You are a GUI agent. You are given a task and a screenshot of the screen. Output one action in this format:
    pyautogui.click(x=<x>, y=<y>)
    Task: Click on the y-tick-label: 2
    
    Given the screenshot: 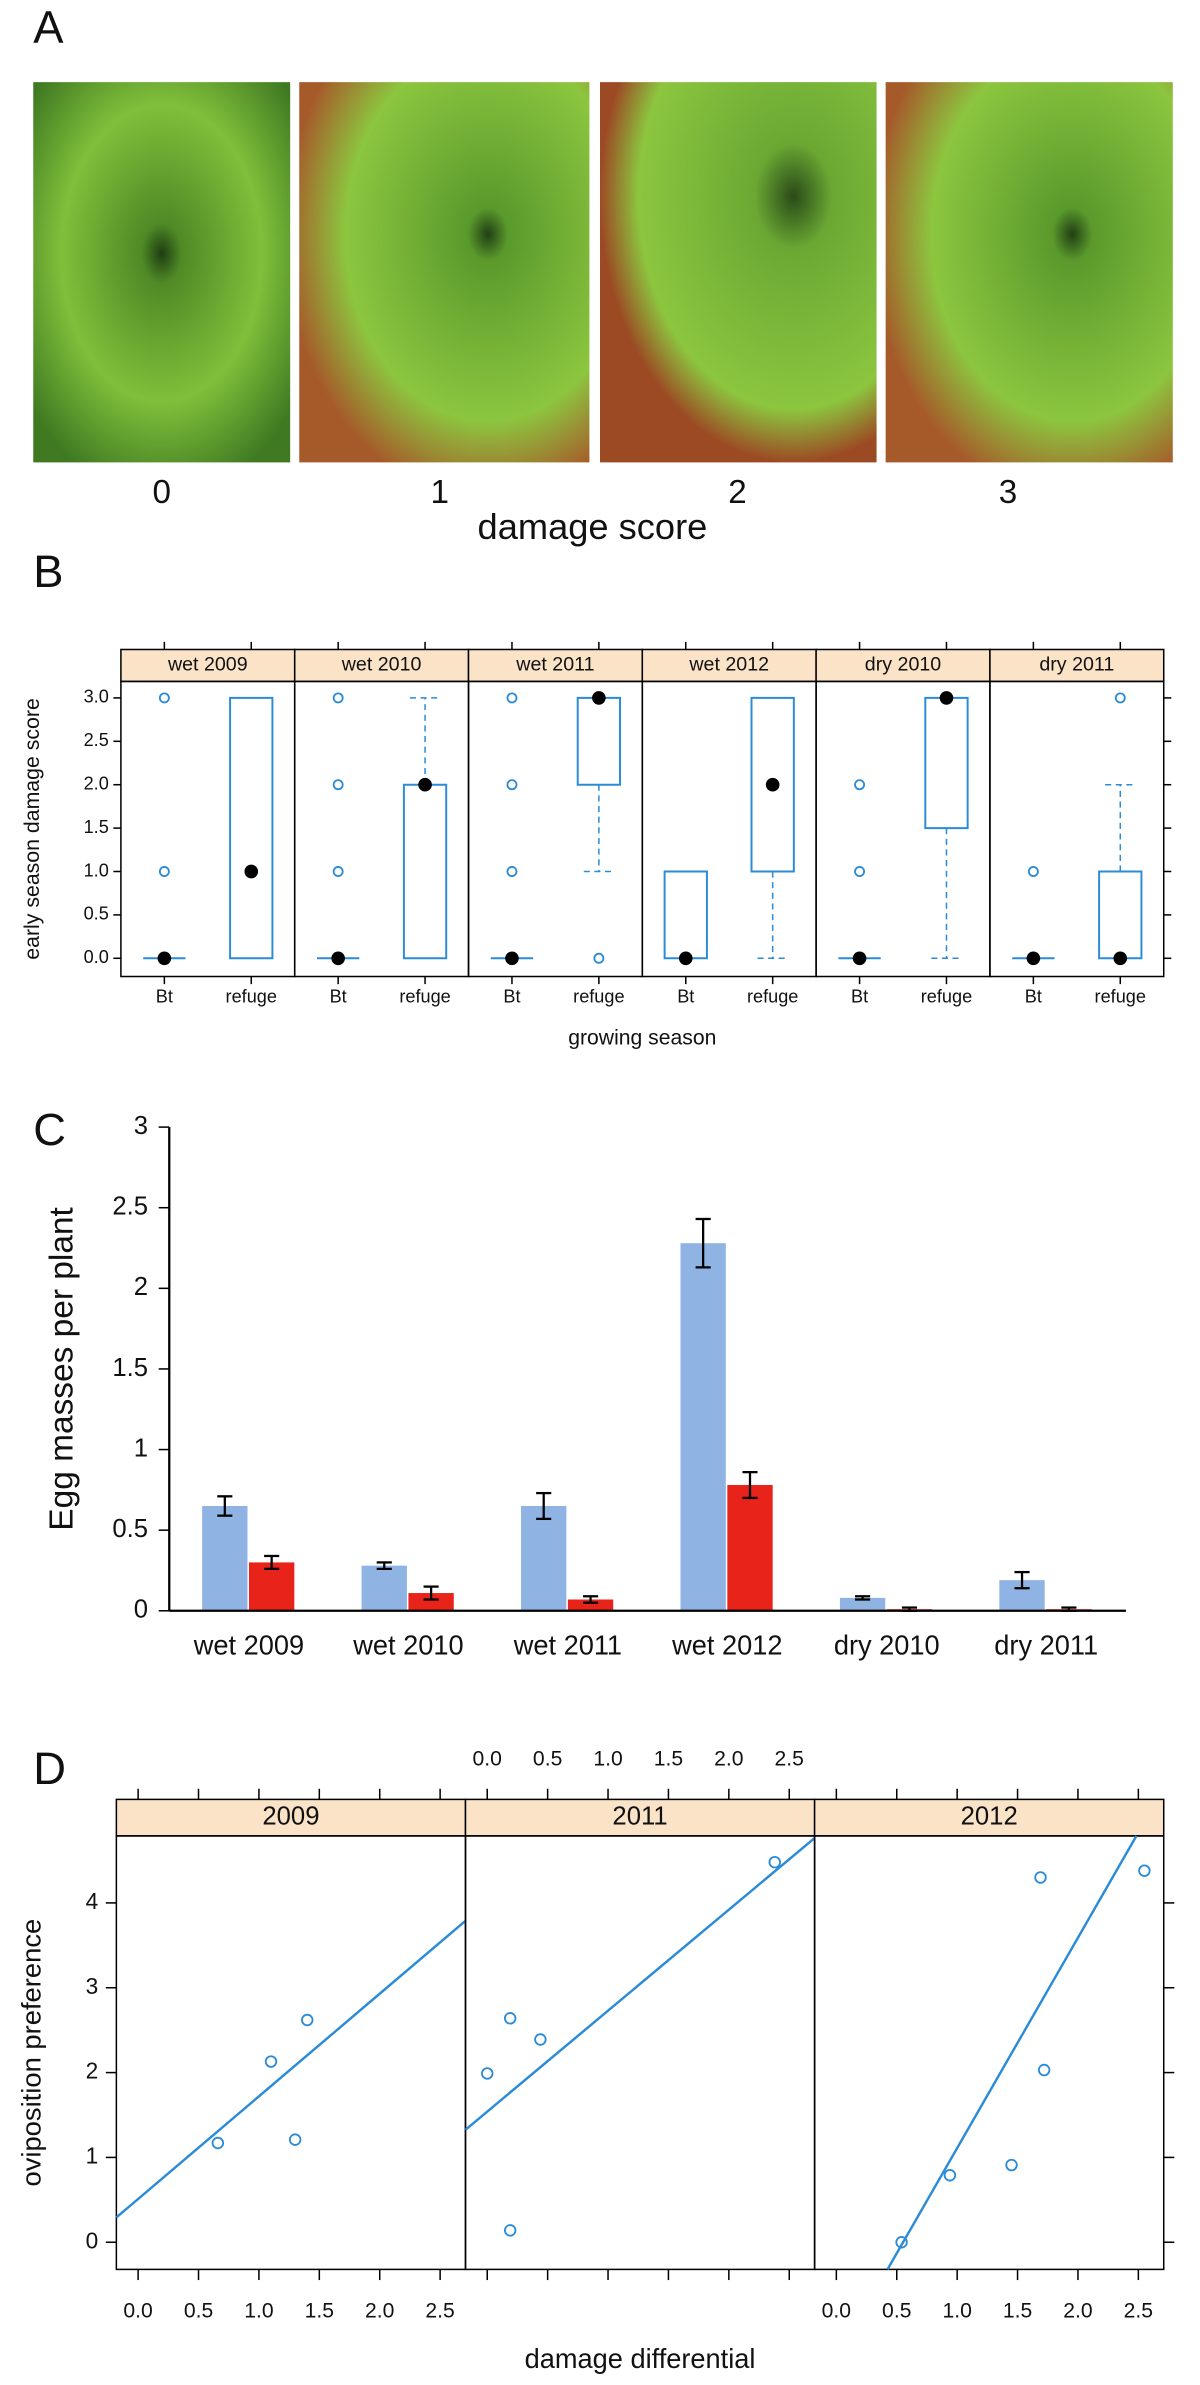 What is the action you would take?
    pyautogui.click(x=141, y=1287)
    